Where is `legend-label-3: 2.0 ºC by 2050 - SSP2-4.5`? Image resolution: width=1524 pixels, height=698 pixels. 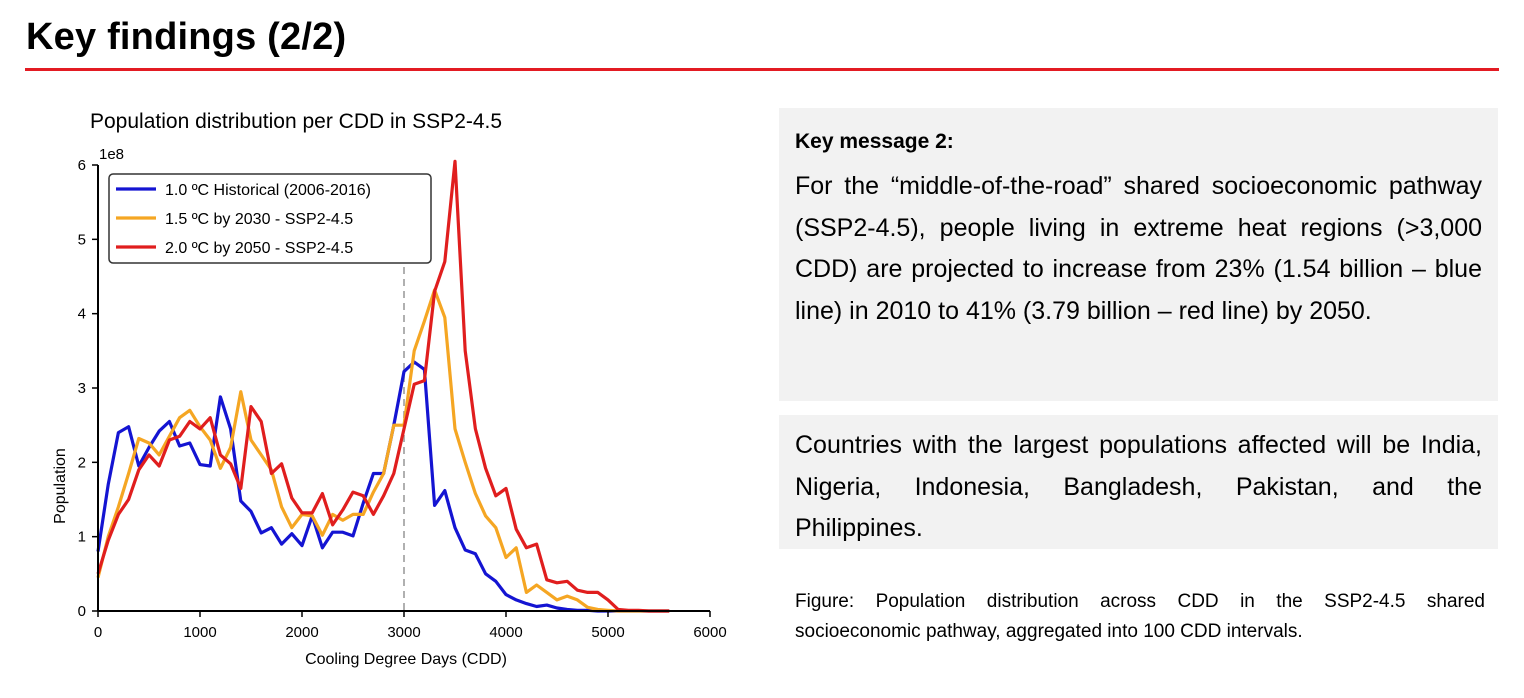
legend-label-3: 2.0 ºC by 2050 - SSP2-4.5 is located at coordinates (259, 248).